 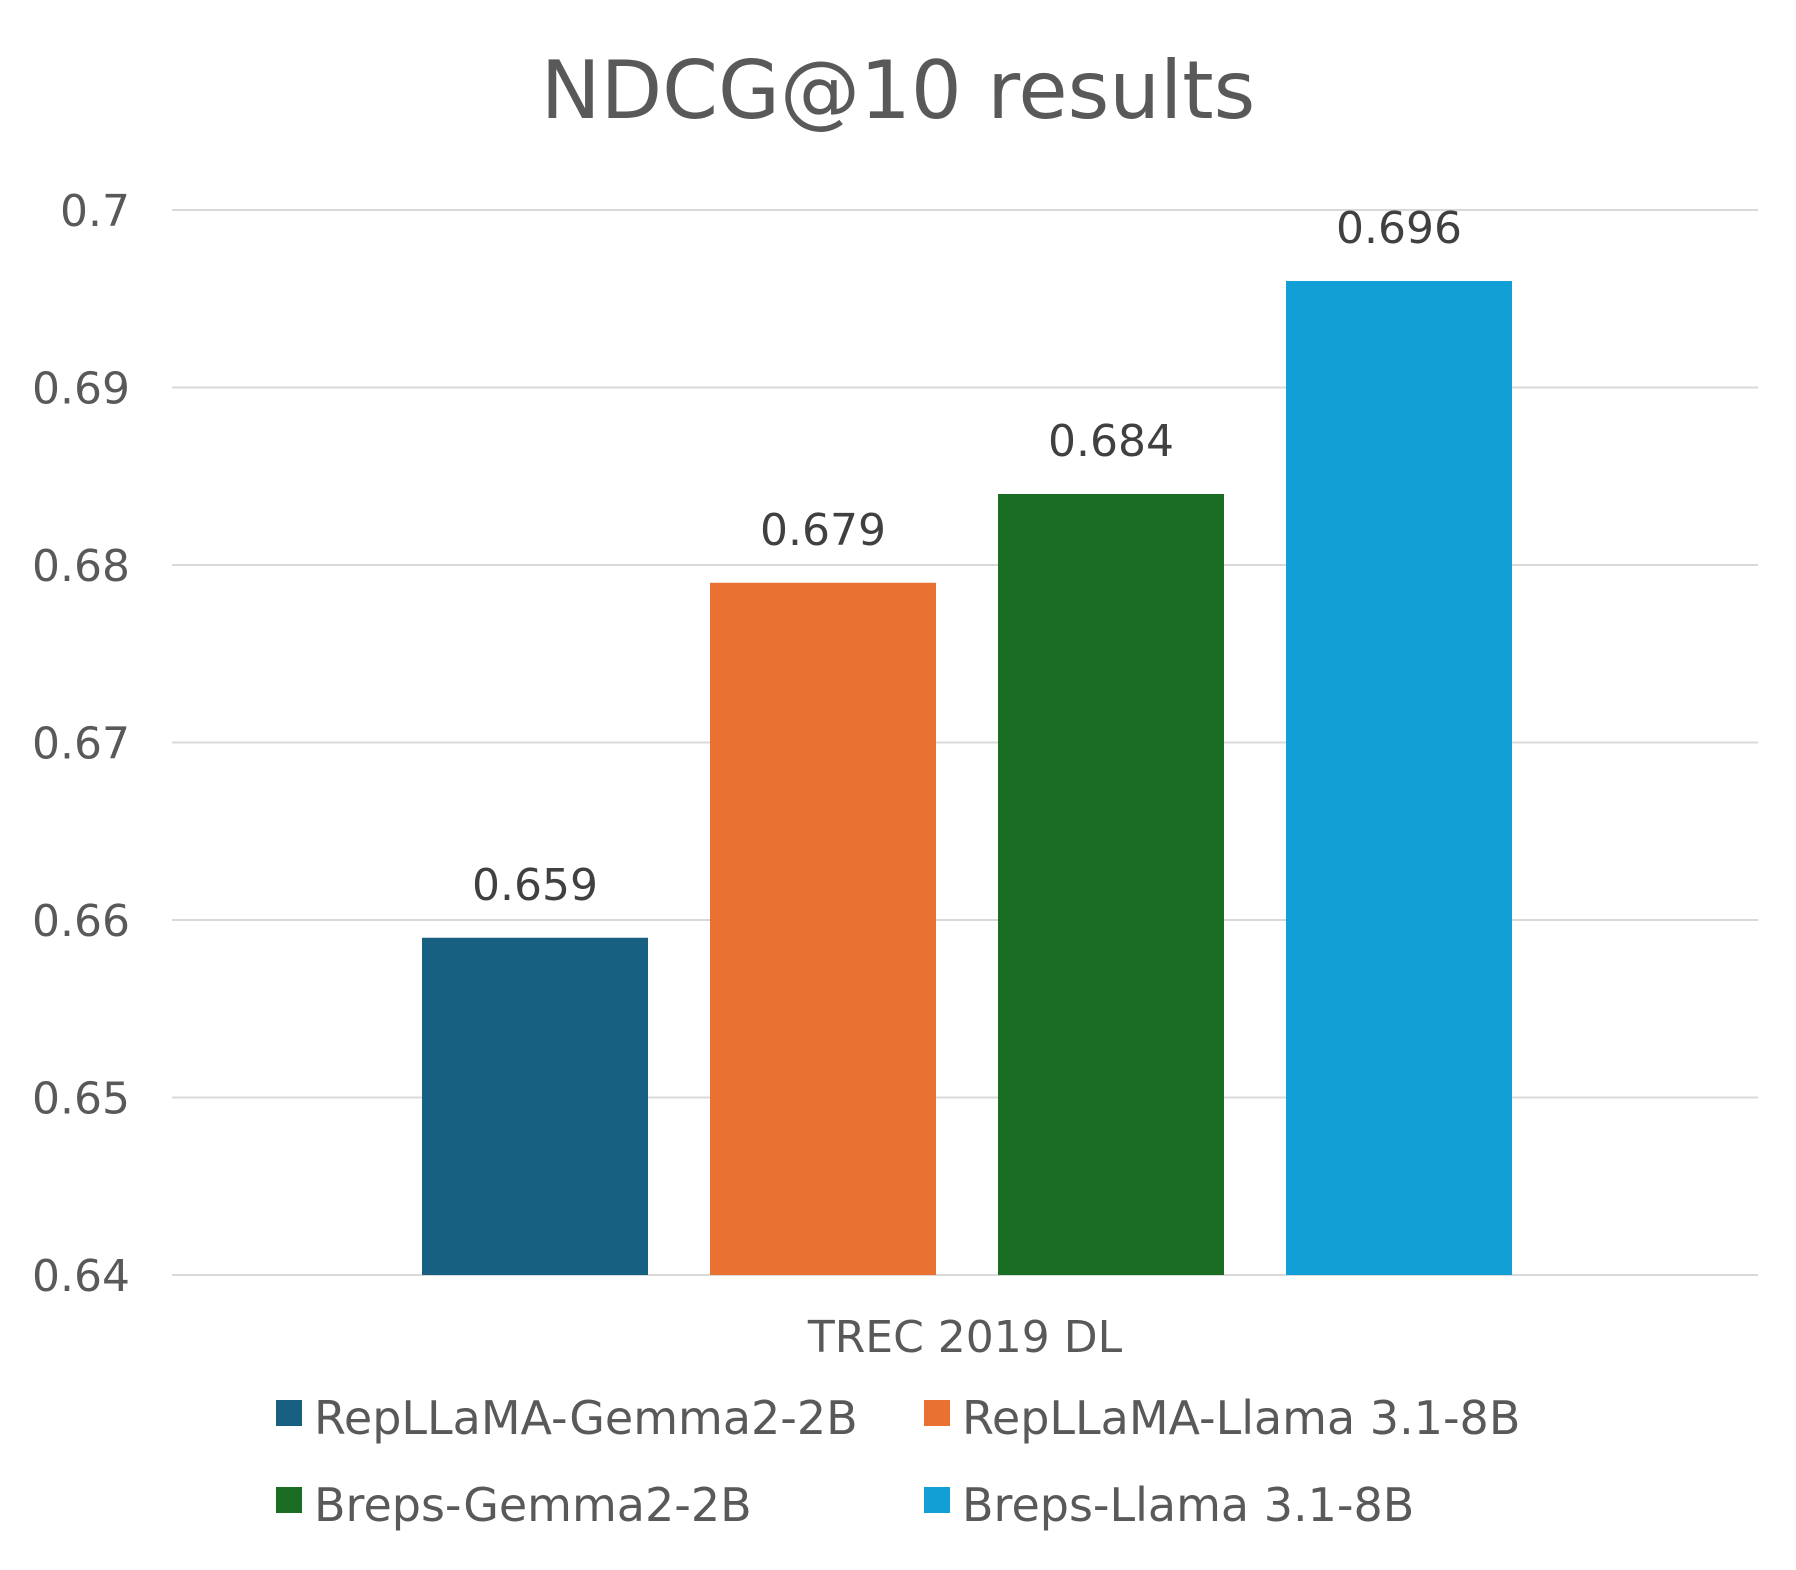 What do you see at coordinates (898, 90) in the screenshot?
I see `chart-title: NDCG@10 results` at bounding box center [898, 90].